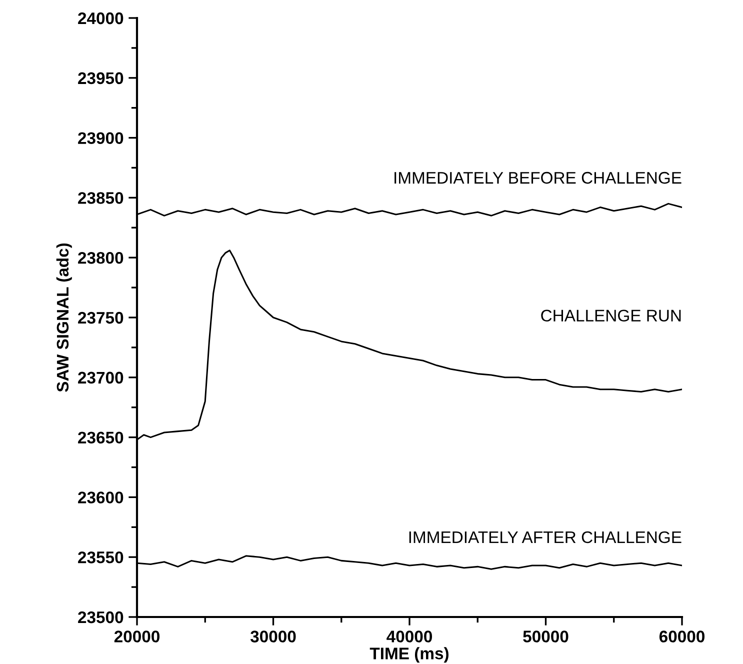 The height and width of the screenshot is (664, 743). What do you see at coordinates (273, 636) in the screenshot?
I see `x-tick-label: 30000` at bounding box center [273, 636].